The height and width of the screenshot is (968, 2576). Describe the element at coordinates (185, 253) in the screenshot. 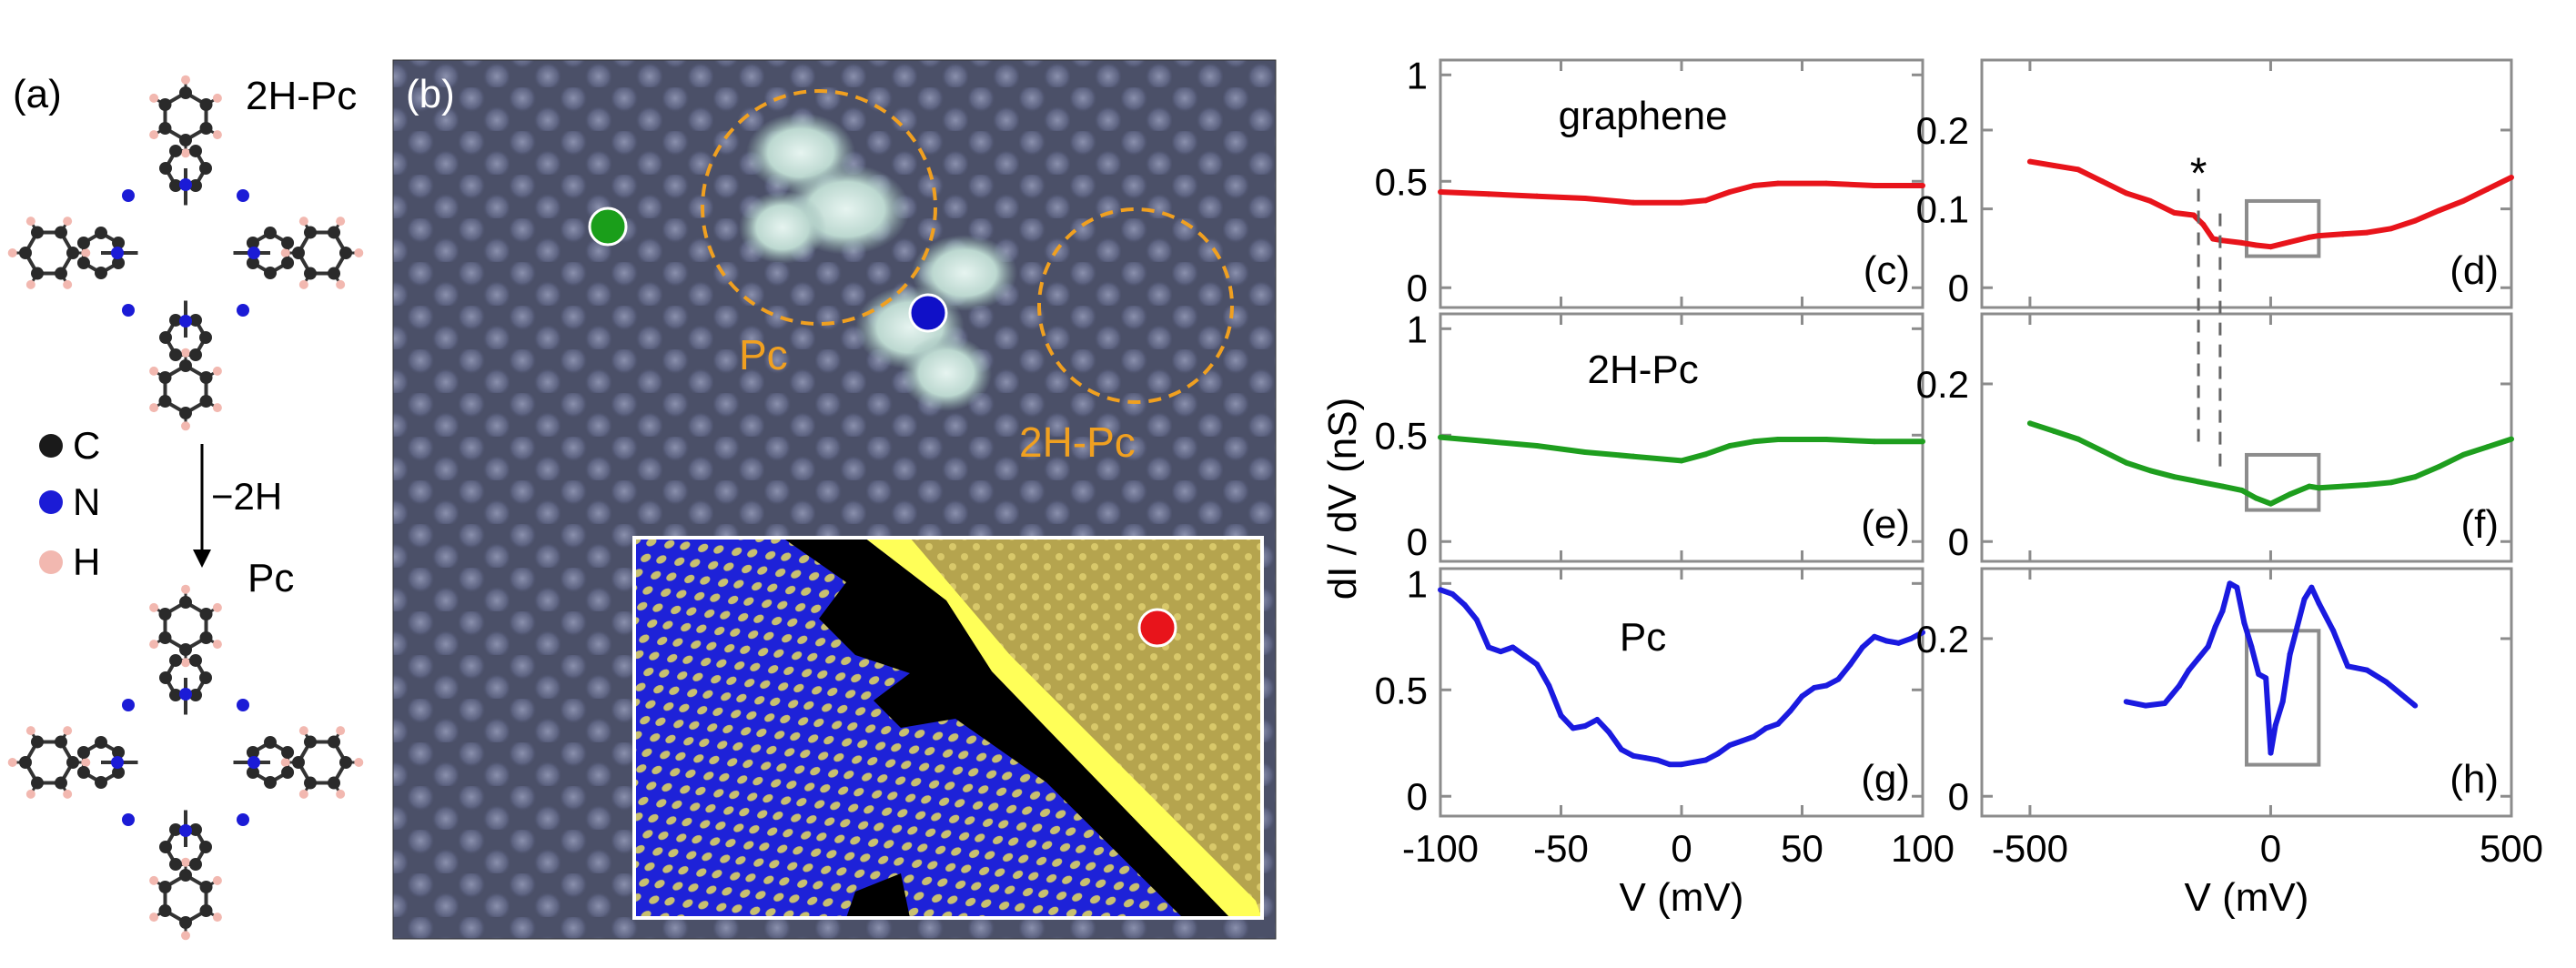

I see `molecule-atoms` at that location.